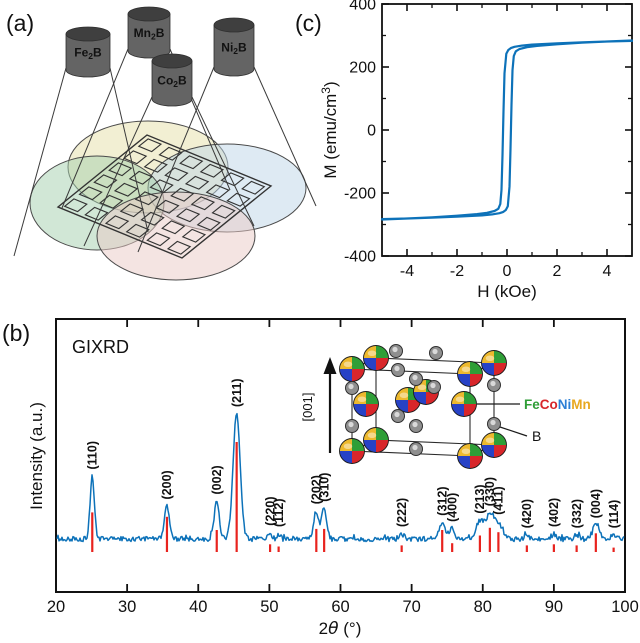 The width and height of the screenshot is (640, 643). I want to click on x-tick-label: 100, so click(625, 607).